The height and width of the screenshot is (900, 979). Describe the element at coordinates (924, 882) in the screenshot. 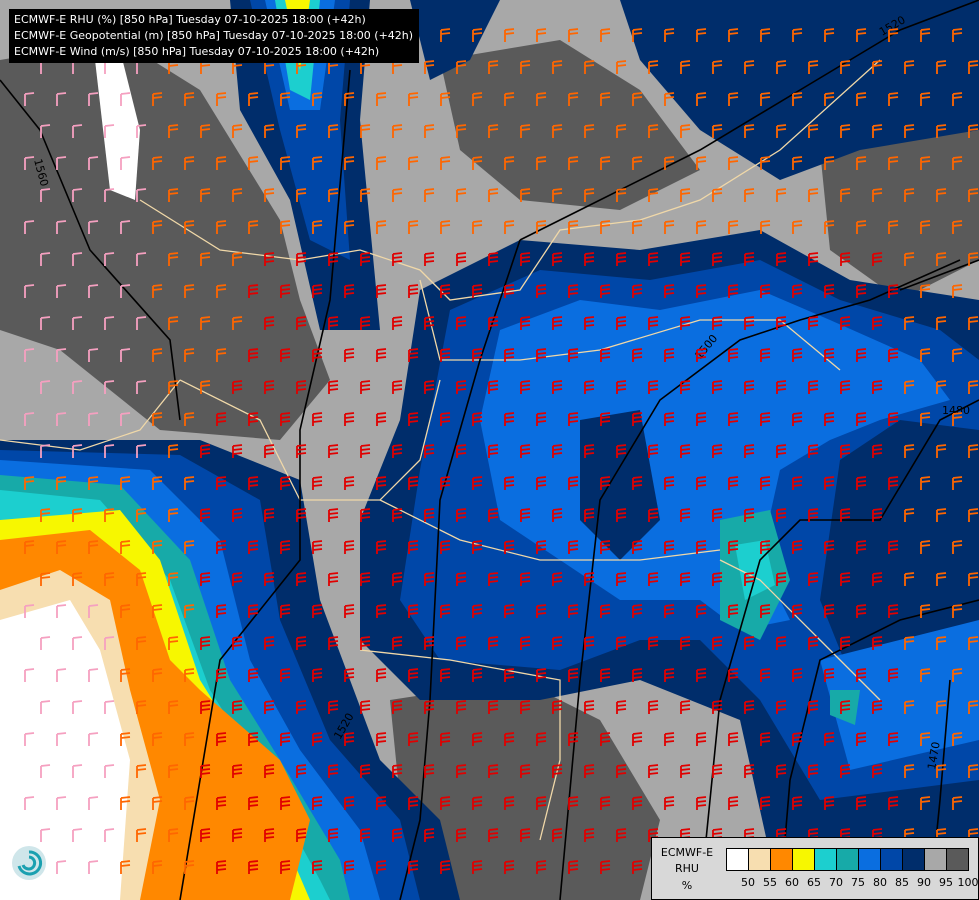

I see `legend-tick: 90` at that location.